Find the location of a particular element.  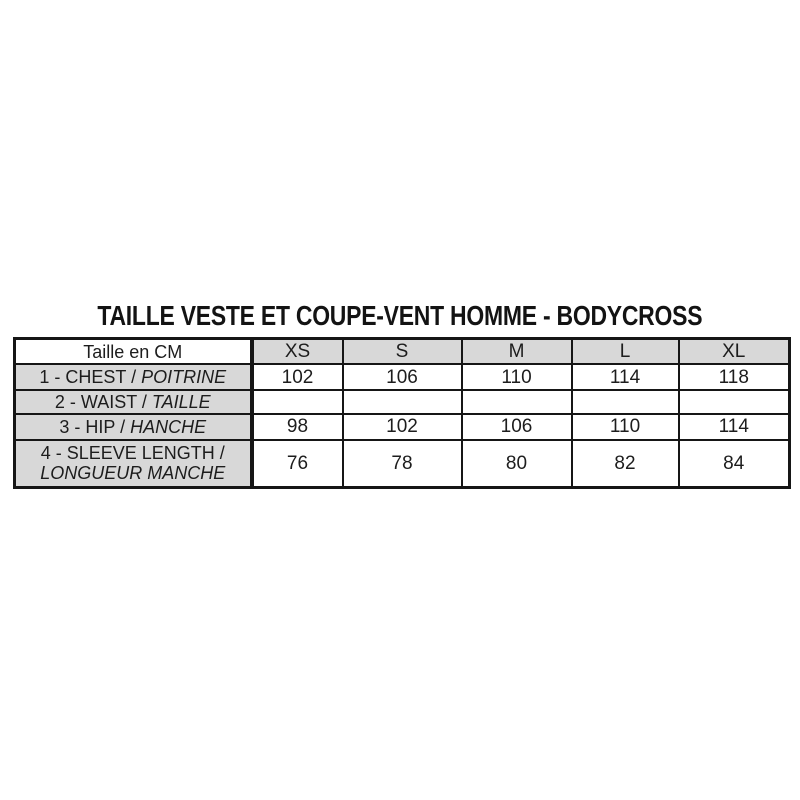

measurement-label-fr: LONGUEUR MANCHE is located at coordinates (133, 473).